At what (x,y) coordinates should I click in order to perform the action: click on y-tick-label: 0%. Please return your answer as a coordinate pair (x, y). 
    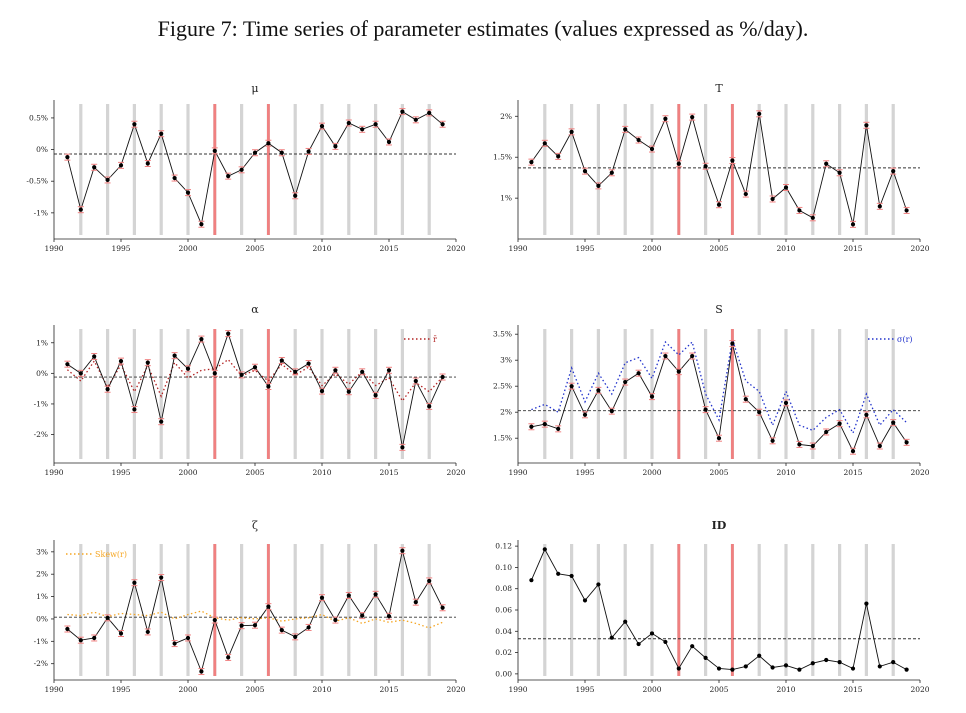
    Looking at the image, I should click on (42, 373).